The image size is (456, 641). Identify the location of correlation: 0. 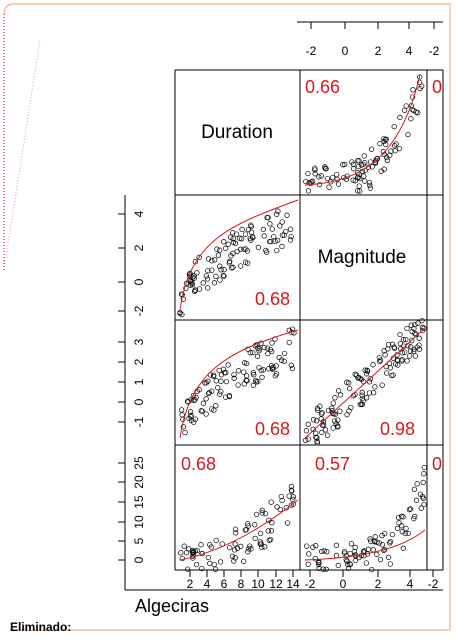
(437, 87).